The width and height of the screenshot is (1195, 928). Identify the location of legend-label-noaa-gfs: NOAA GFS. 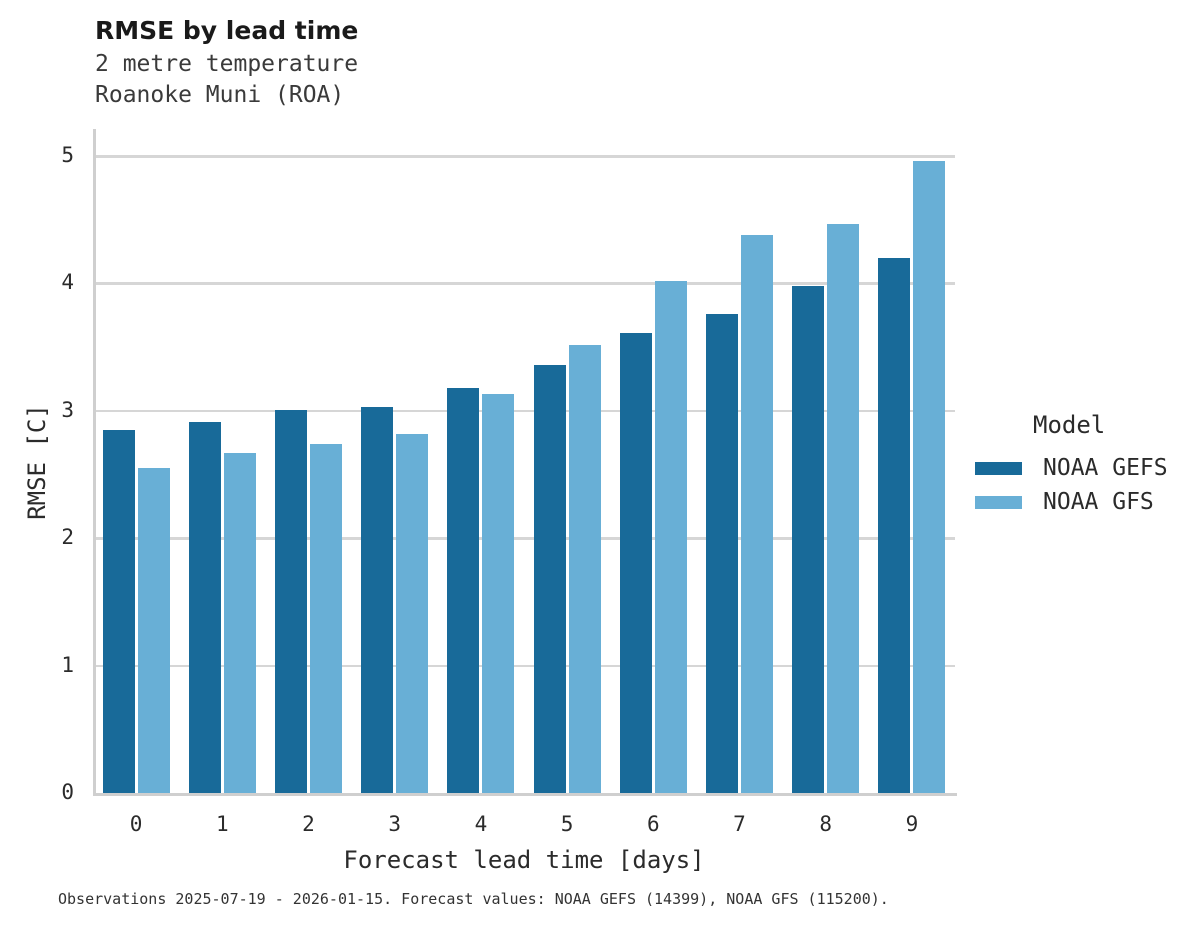
(1098, 502).